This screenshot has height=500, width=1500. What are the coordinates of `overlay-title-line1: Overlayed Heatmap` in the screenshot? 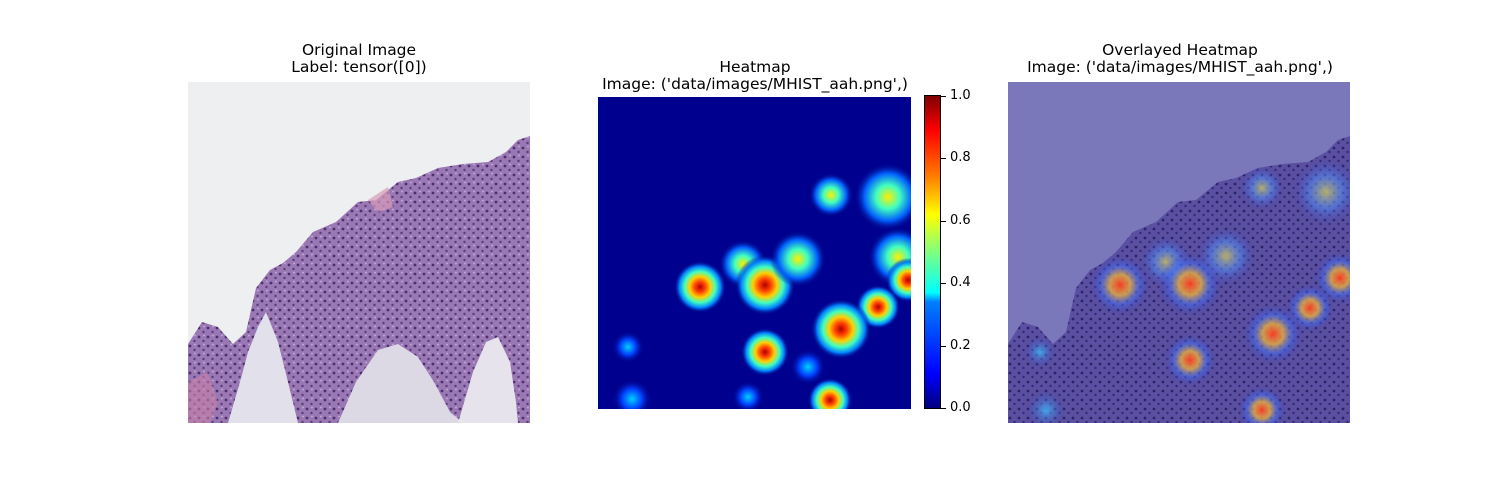 It's located at (1180, 50).